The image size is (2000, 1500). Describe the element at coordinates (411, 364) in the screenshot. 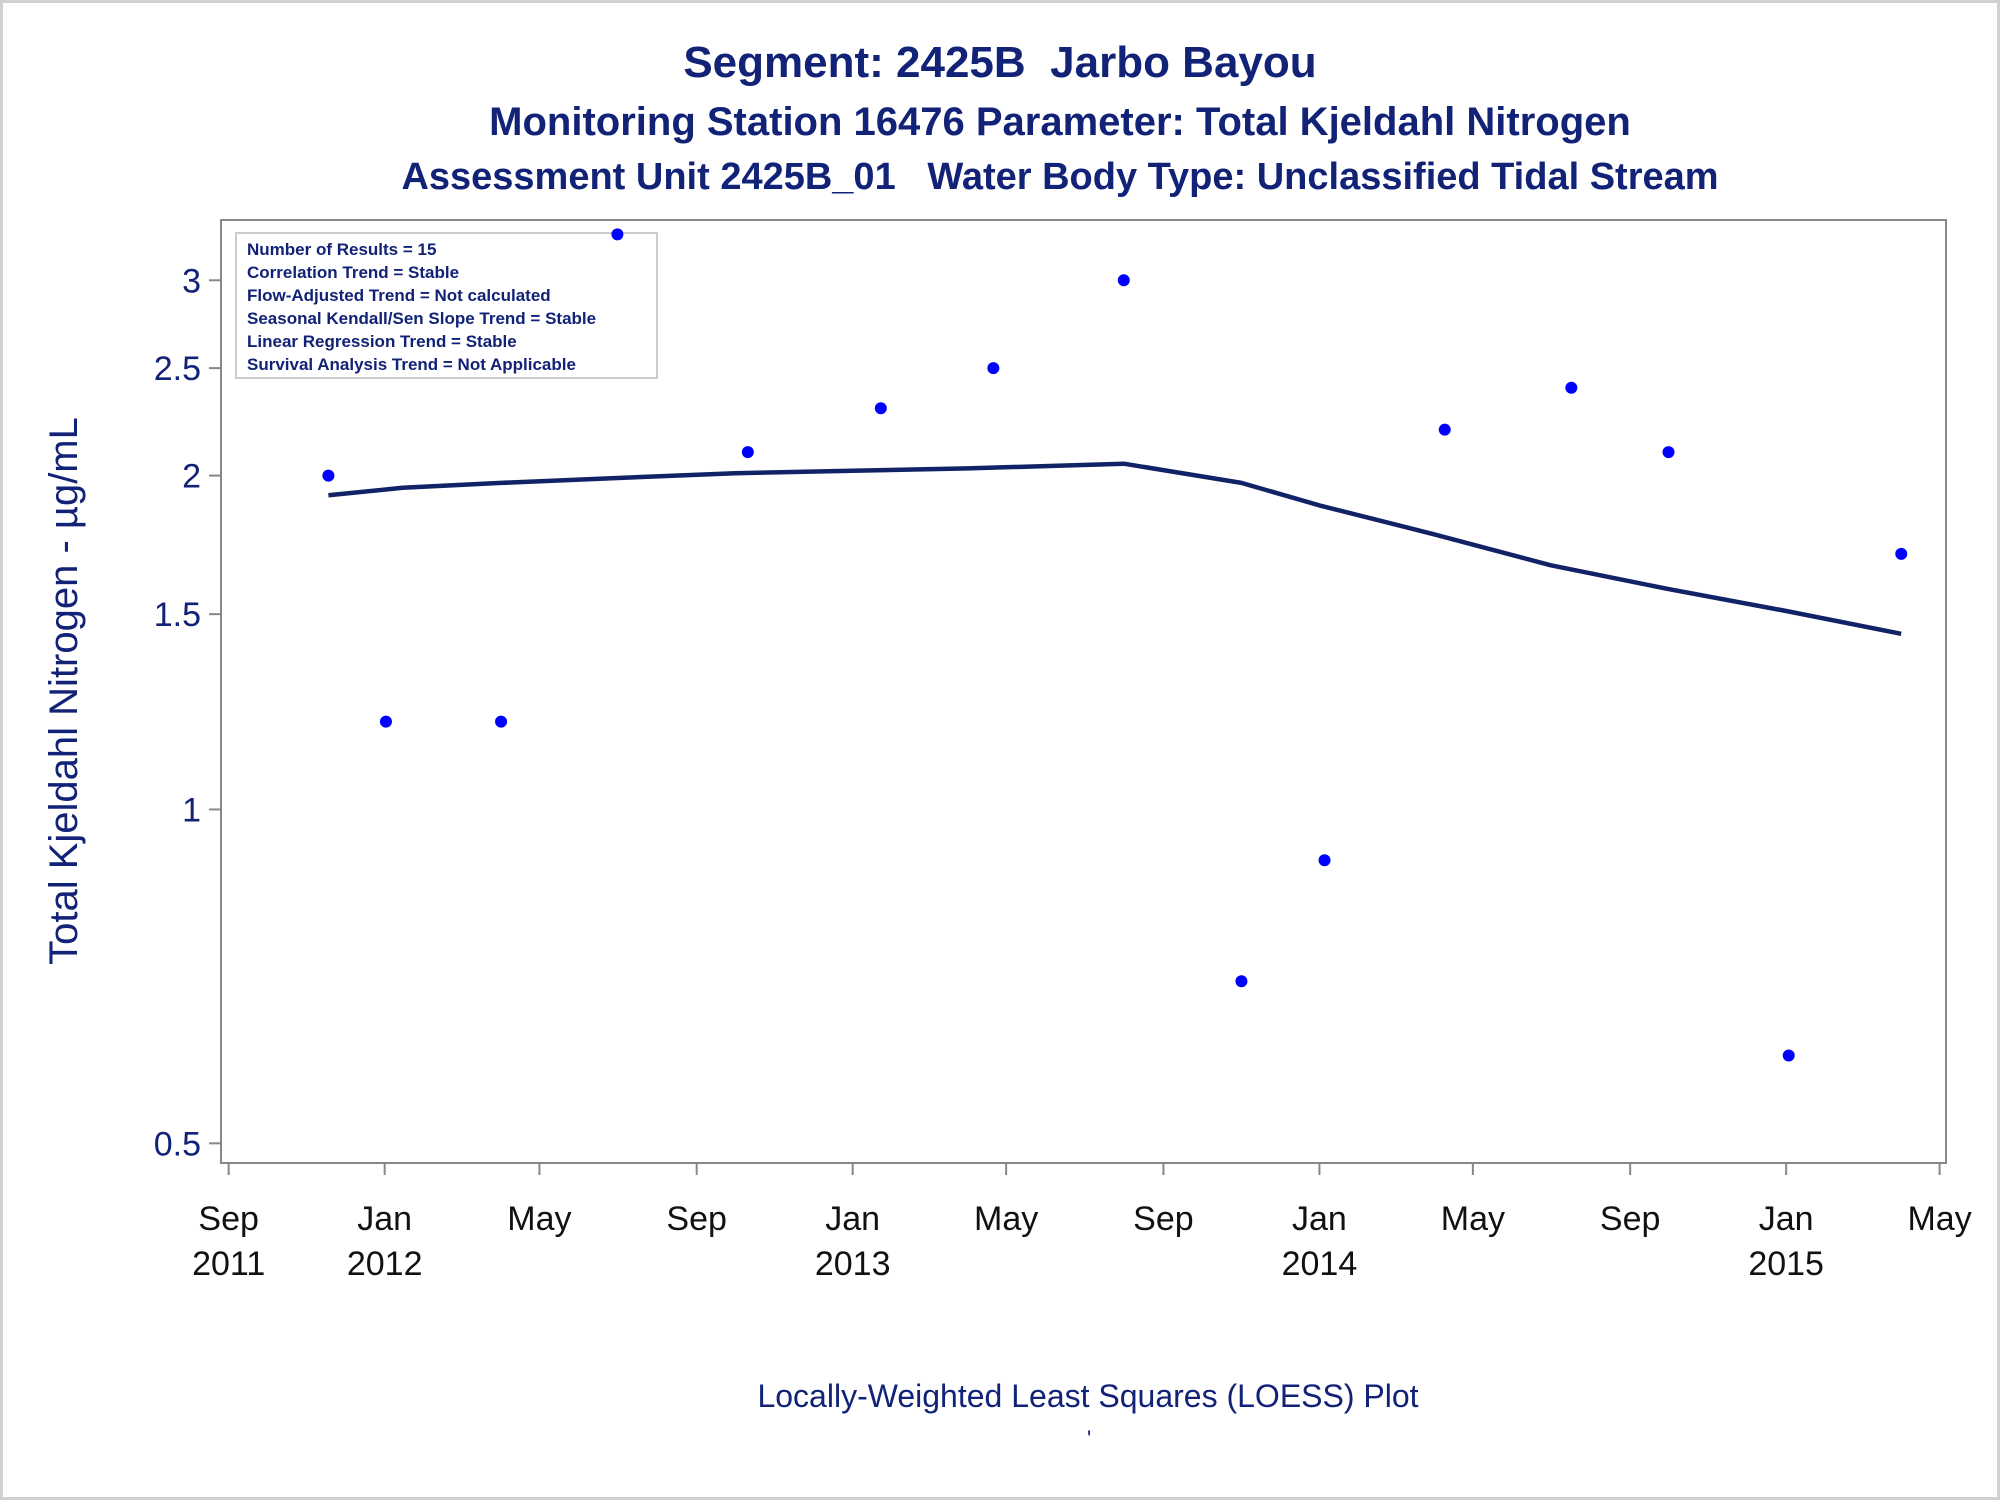

I see `stats-line: Survival Analysis Trend = Not Applicable` at that location.